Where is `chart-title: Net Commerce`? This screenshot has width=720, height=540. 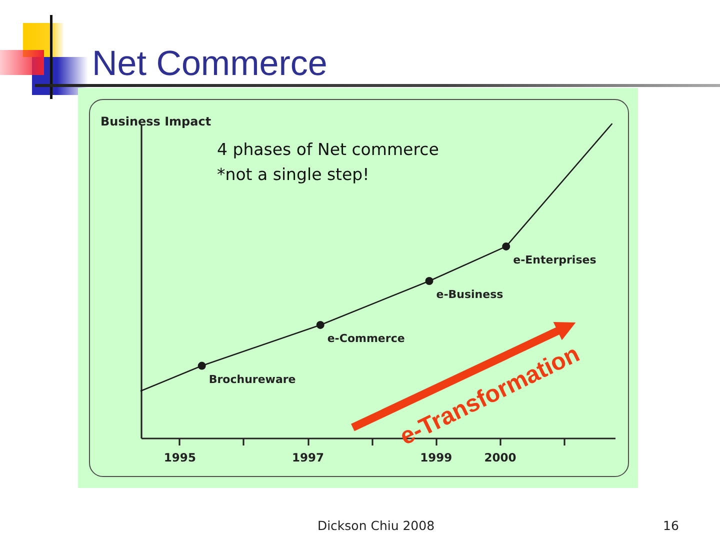 chart-title: Net Commerce is located at coordinates (210, 64).